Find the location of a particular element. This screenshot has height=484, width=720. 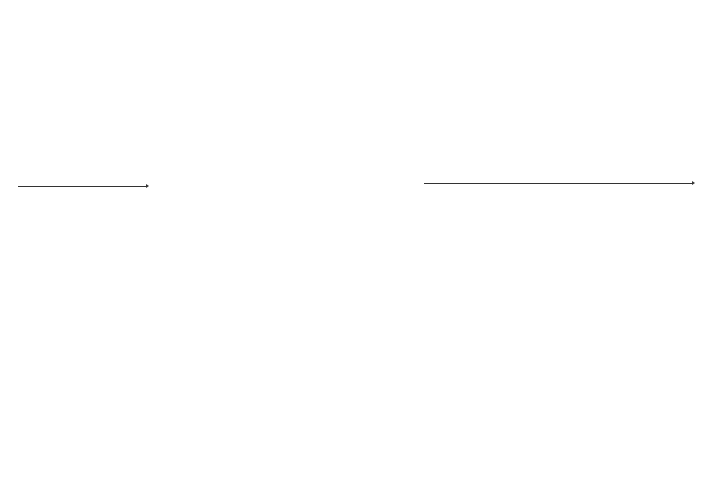

panel-a is located at coordinates (110, 87).